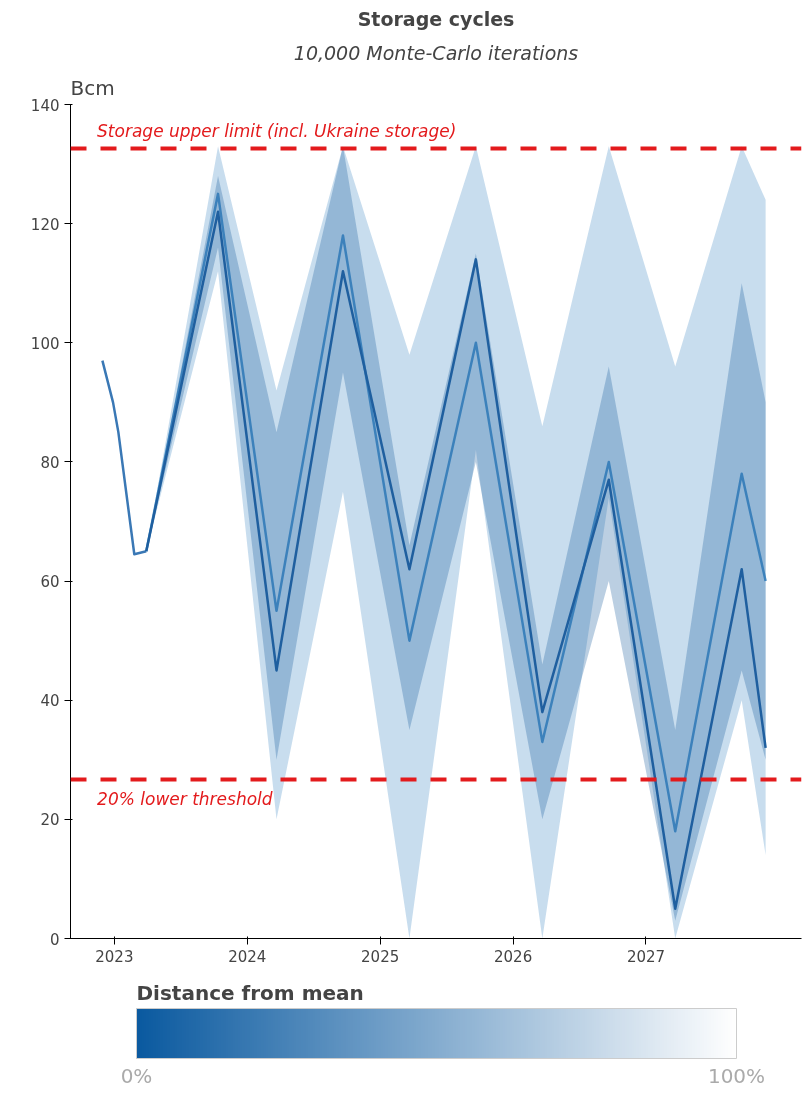 Image resolution: width=805 pixels, height=1109 pixels. I want to click on ref-line-label: 20% lower threshold, so click(185, 799).